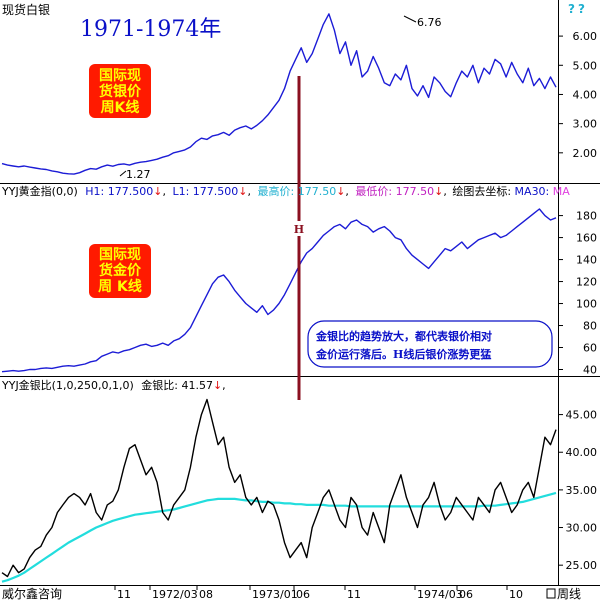  Describe the element at coordinates (582, 565) in the screenshot. I see `ratio-y-tick-label: 25.00` at that location.